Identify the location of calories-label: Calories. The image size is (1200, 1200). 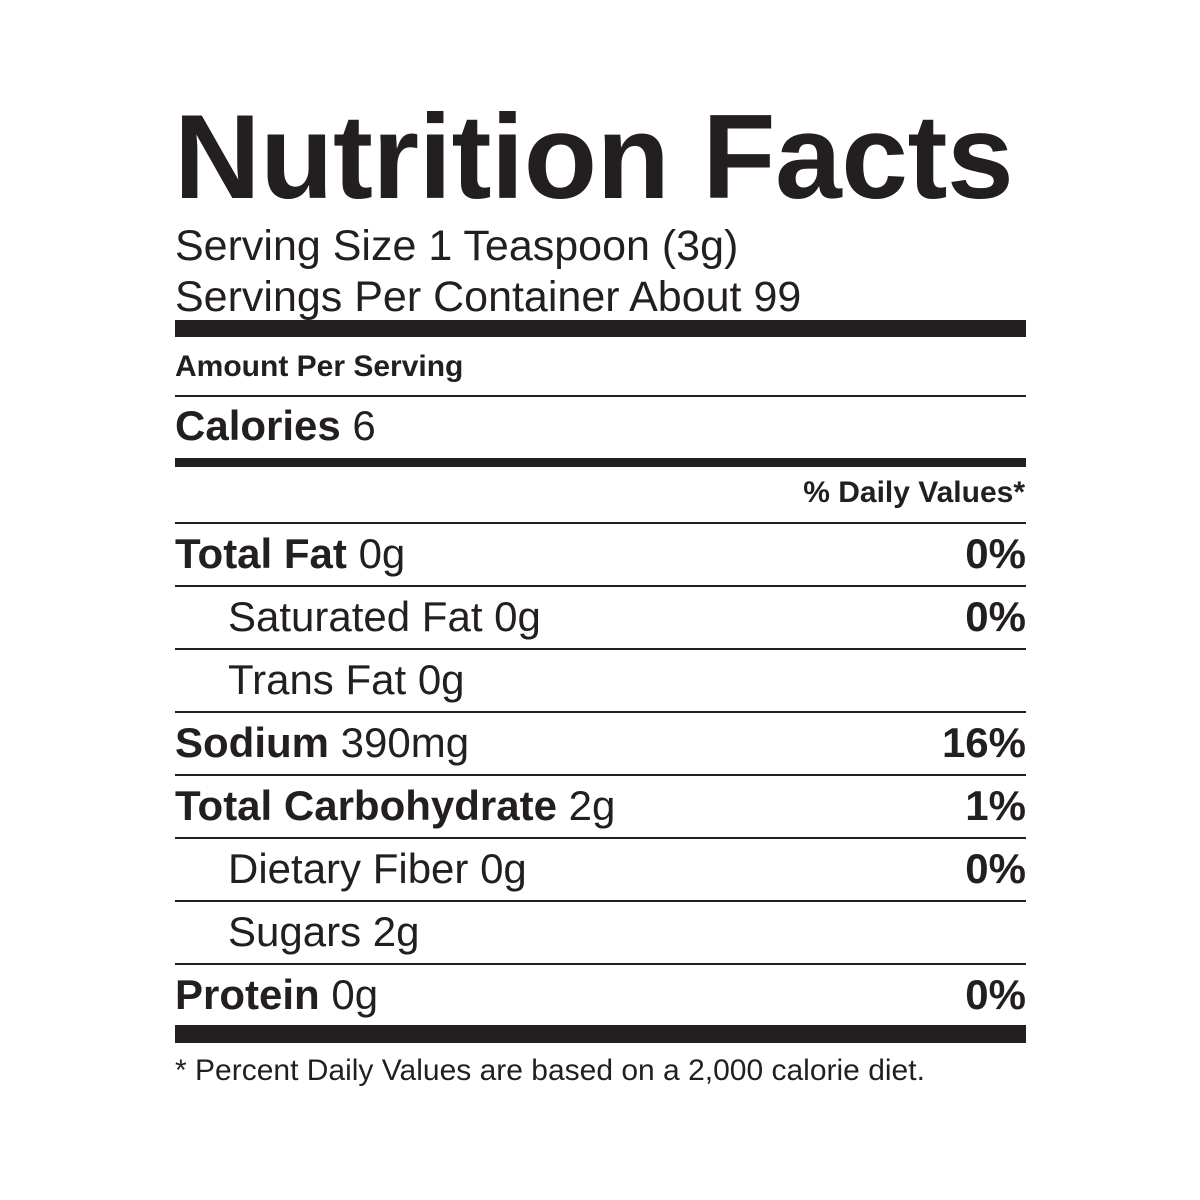
(258, 425).